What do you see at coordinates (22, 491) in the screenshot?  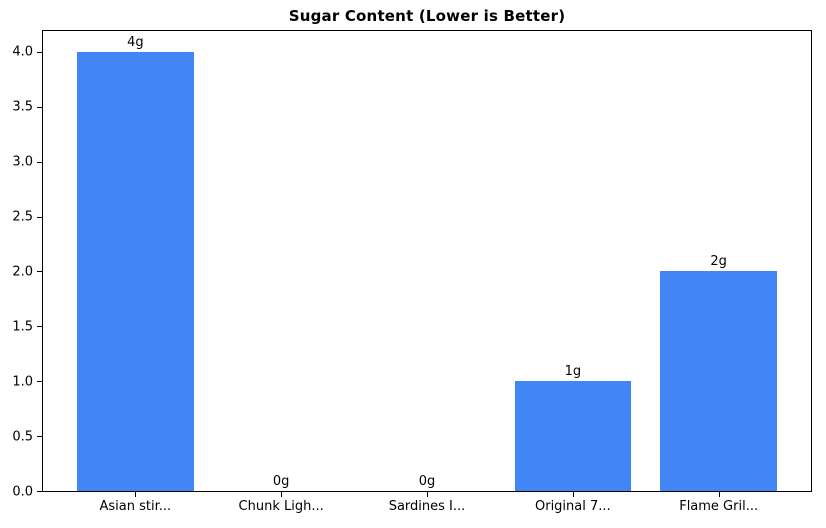 I see `y-axis-tick-label: 0.0` at bounding box center [22, 491].